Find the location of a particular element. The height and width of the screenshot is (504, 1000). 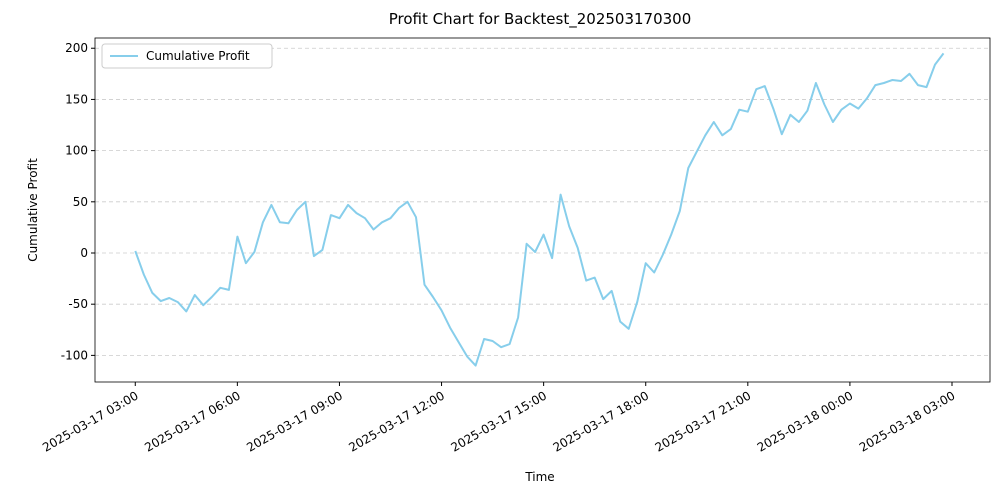

x-tick-label: 2025-03-17 12:00 is located at coordinates (396, 421).